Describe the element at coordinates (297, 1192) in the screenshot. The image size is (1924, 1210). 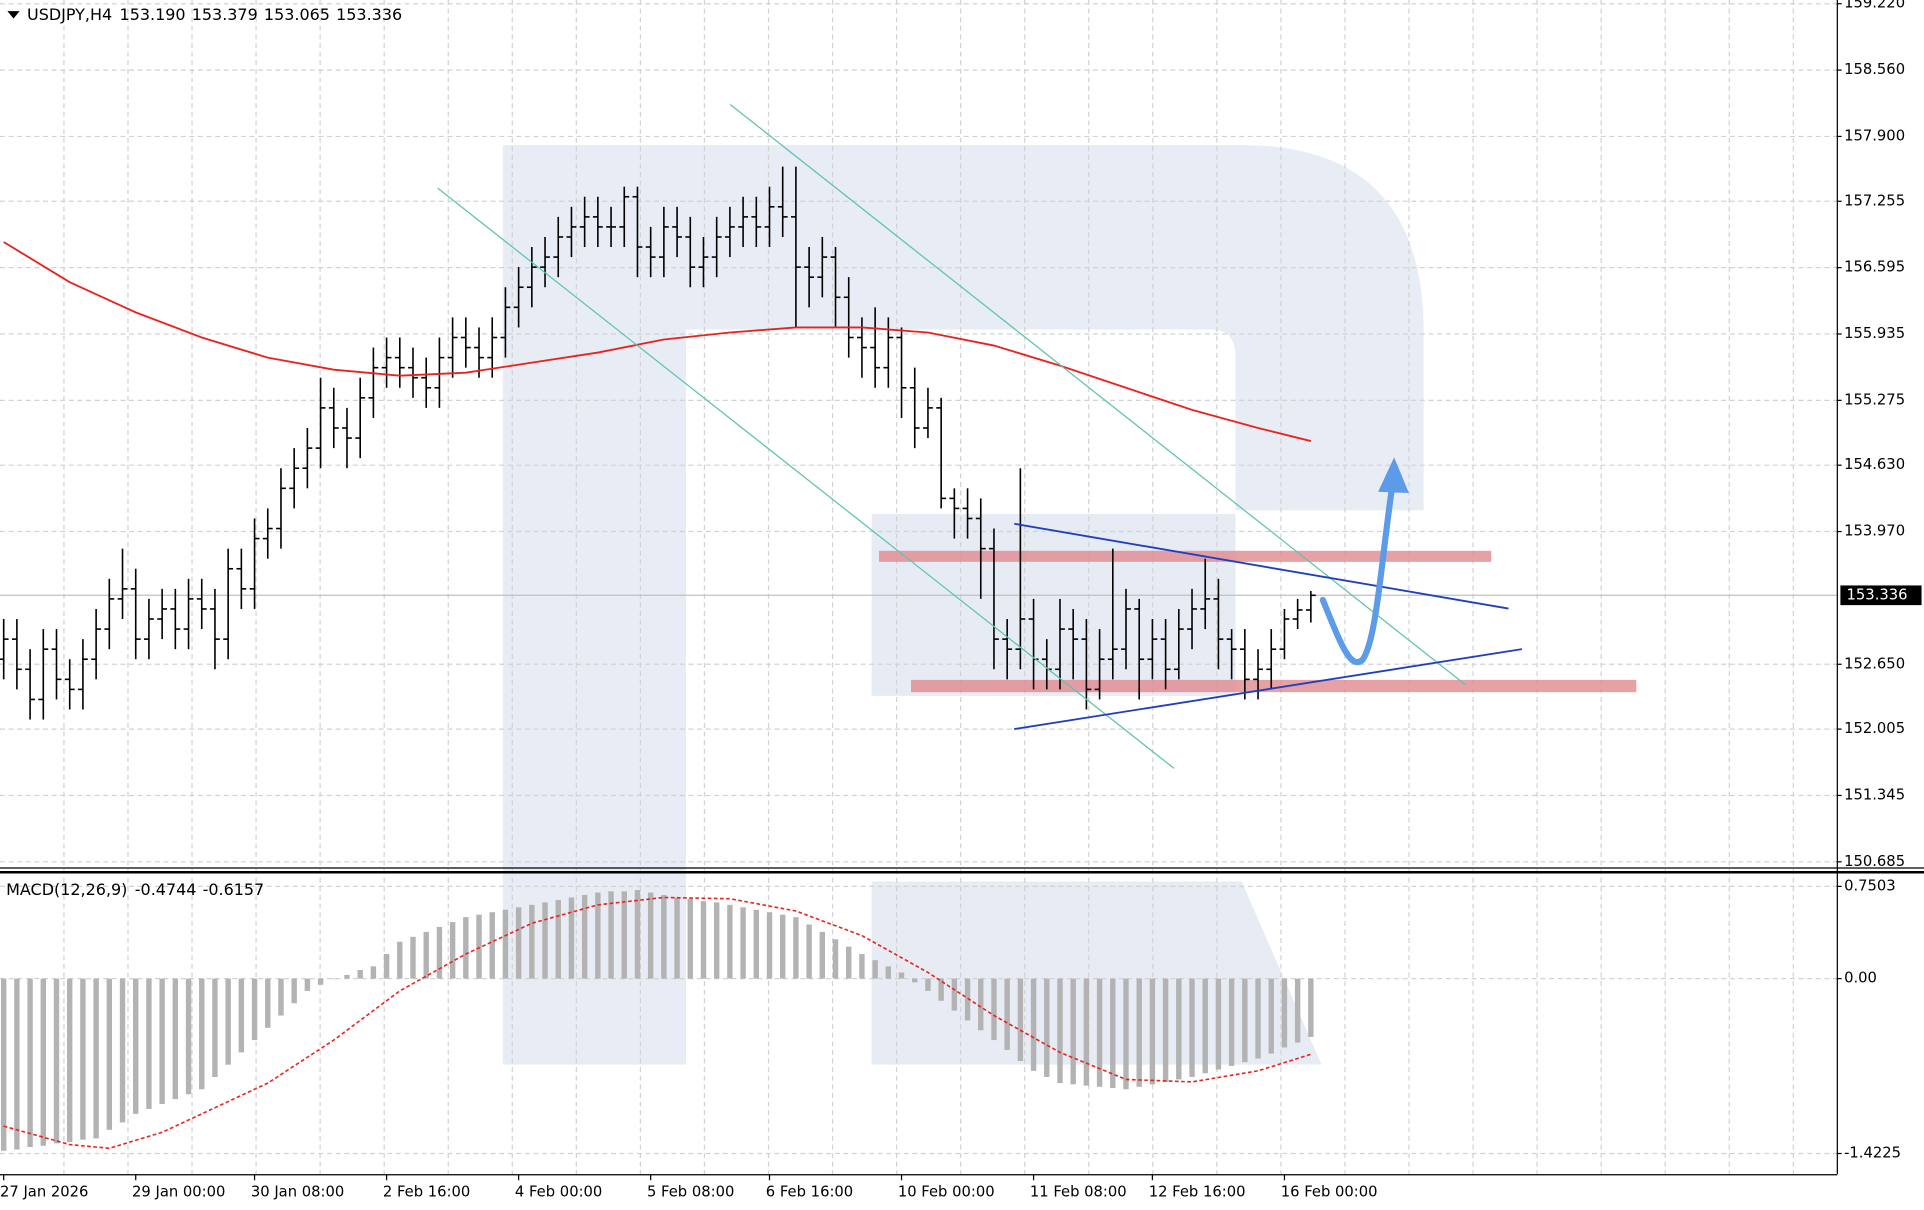
I see `x-tick-label: 30 Jan 08:00` at that location.